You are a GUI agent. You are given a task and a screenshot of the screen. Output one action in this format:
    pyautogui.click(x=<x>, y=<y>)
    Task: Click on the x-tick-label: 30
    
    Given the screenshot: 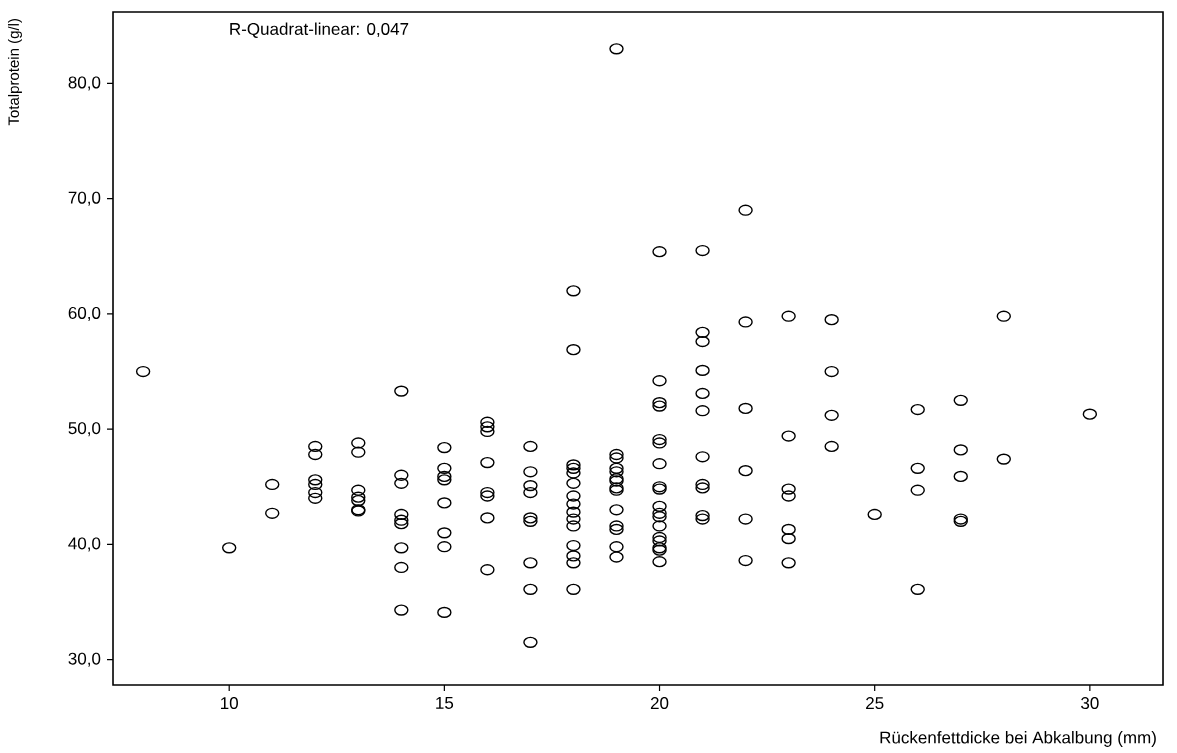 What is the action you would take?
    pyautogui.click(x=1090, y=703)
    